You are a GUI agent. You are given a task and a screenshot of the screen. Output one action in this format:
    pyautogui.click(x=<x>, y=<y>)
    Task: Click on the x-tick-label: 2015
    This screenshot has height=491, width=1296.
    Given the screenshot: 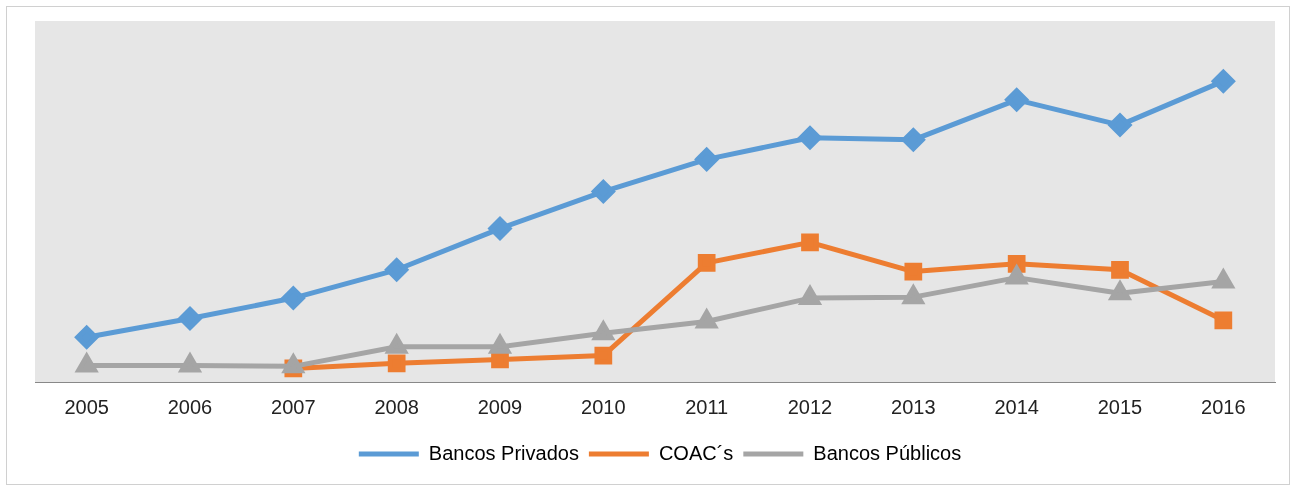 What is the action you would take?
    pyautogui.click(x=1120, y=406)
    